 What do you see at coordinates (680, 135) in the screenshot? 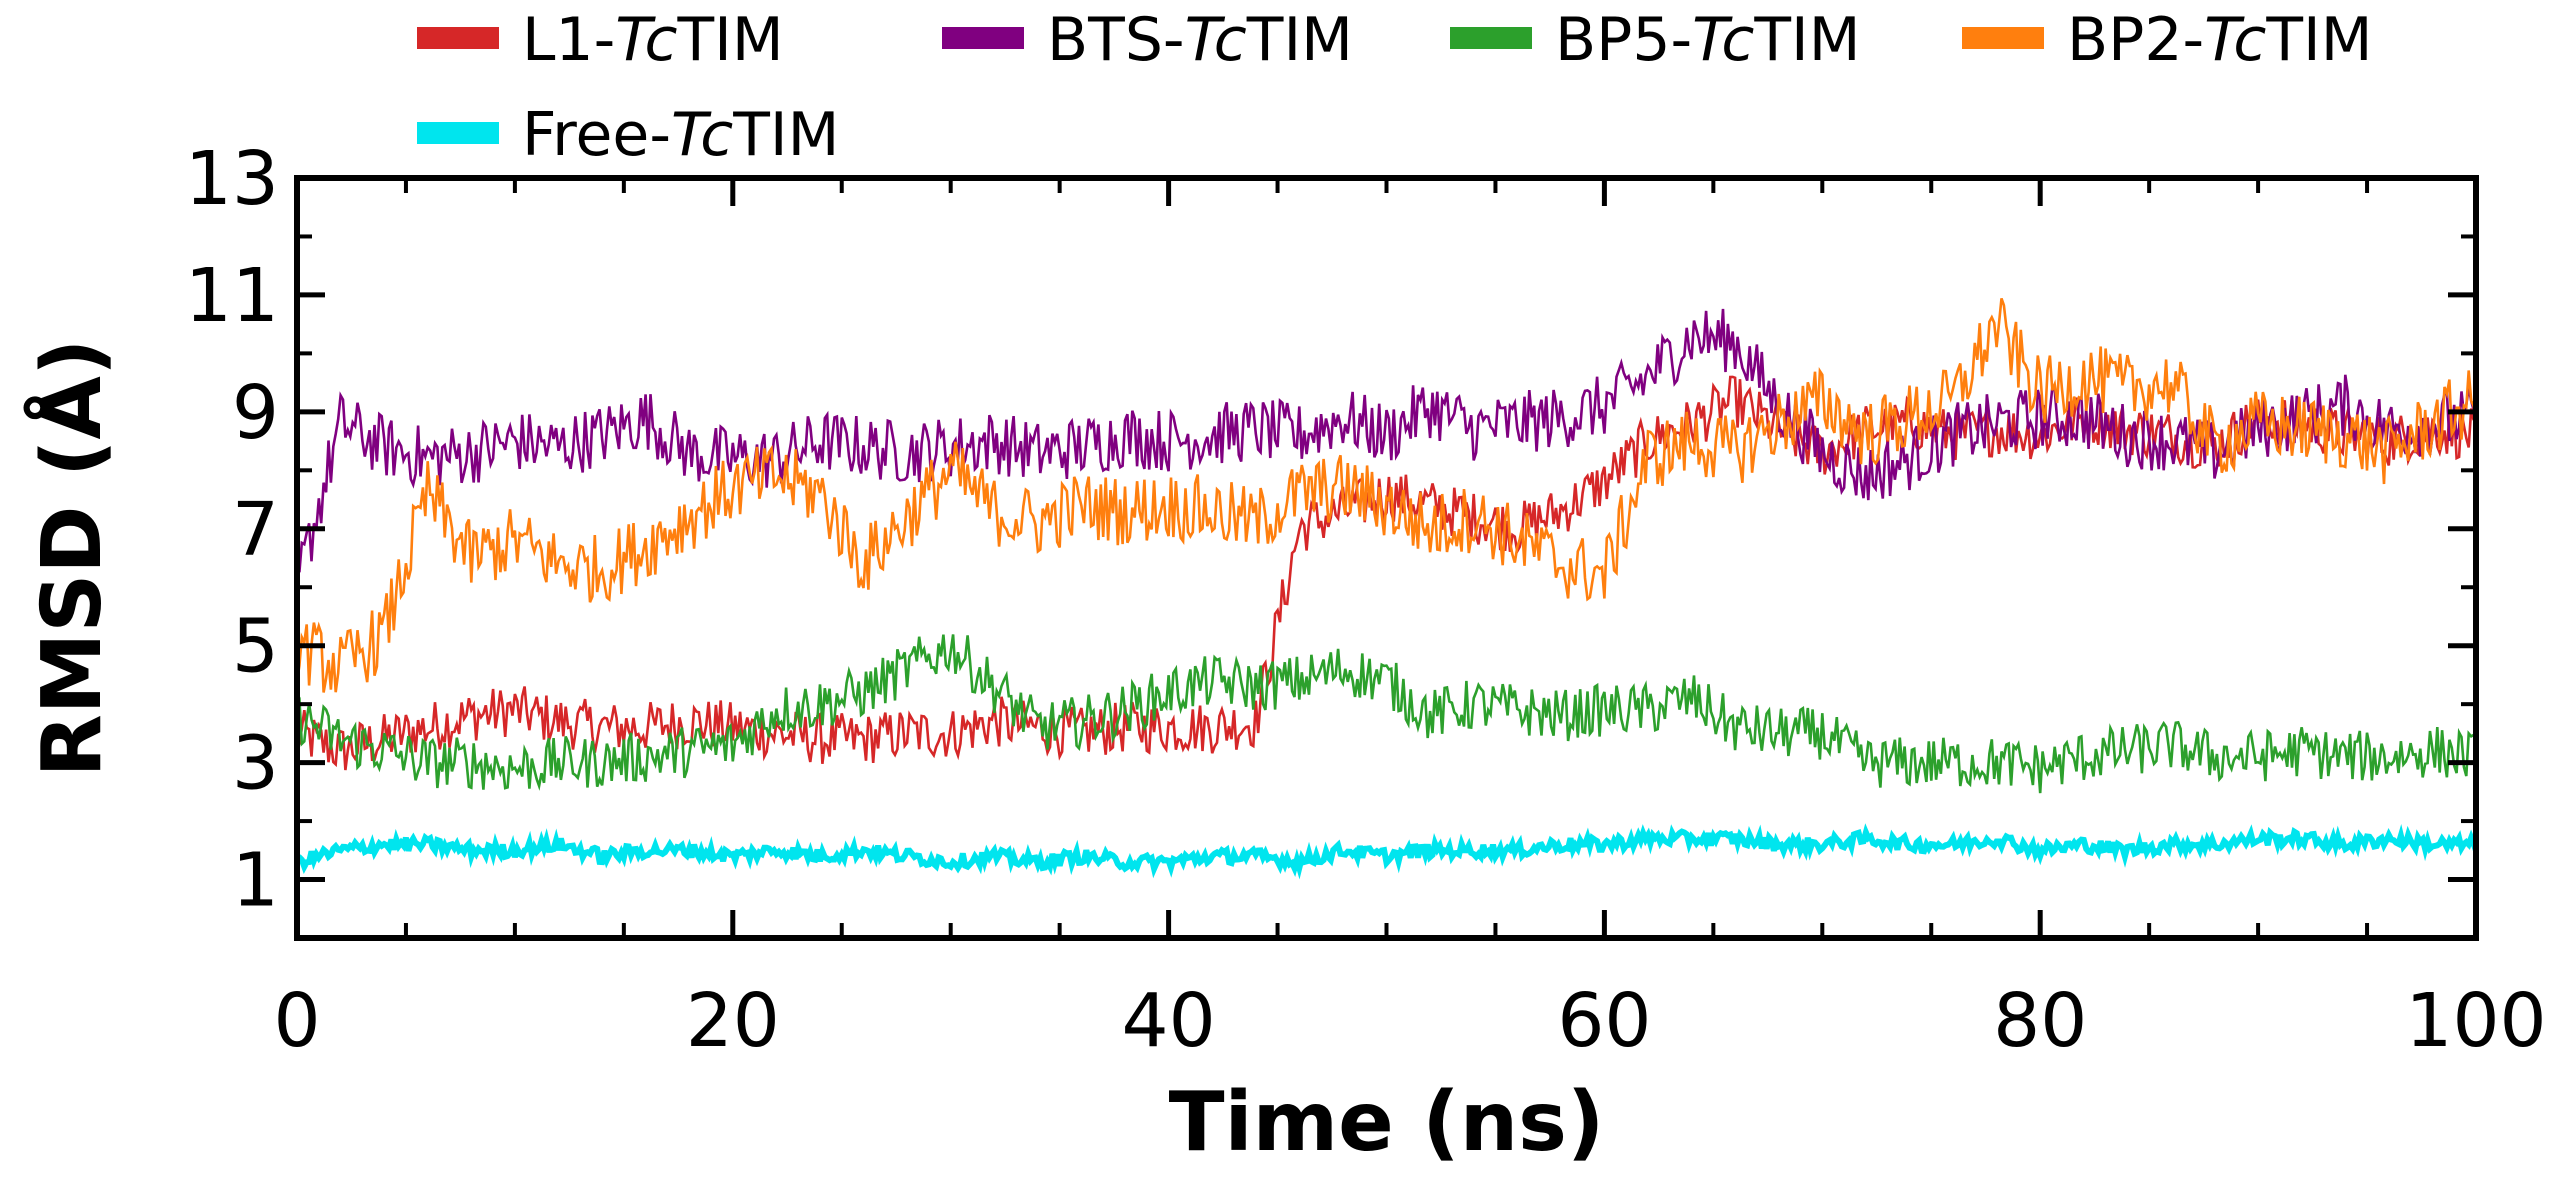
I see `legend-label: Free-TcTIM` at bounding box center [680, 135].